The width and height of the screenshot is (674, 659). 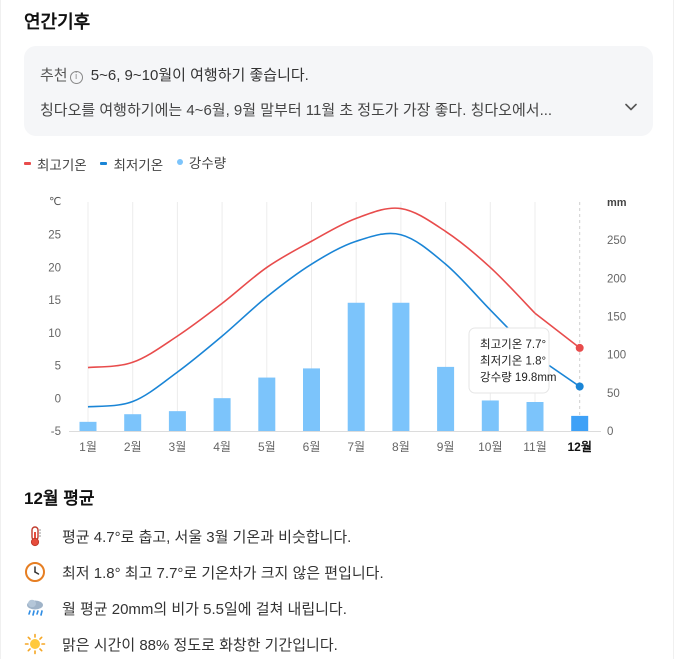 I want to click on x-tick-label: 5월, so click(x=267, y=447).